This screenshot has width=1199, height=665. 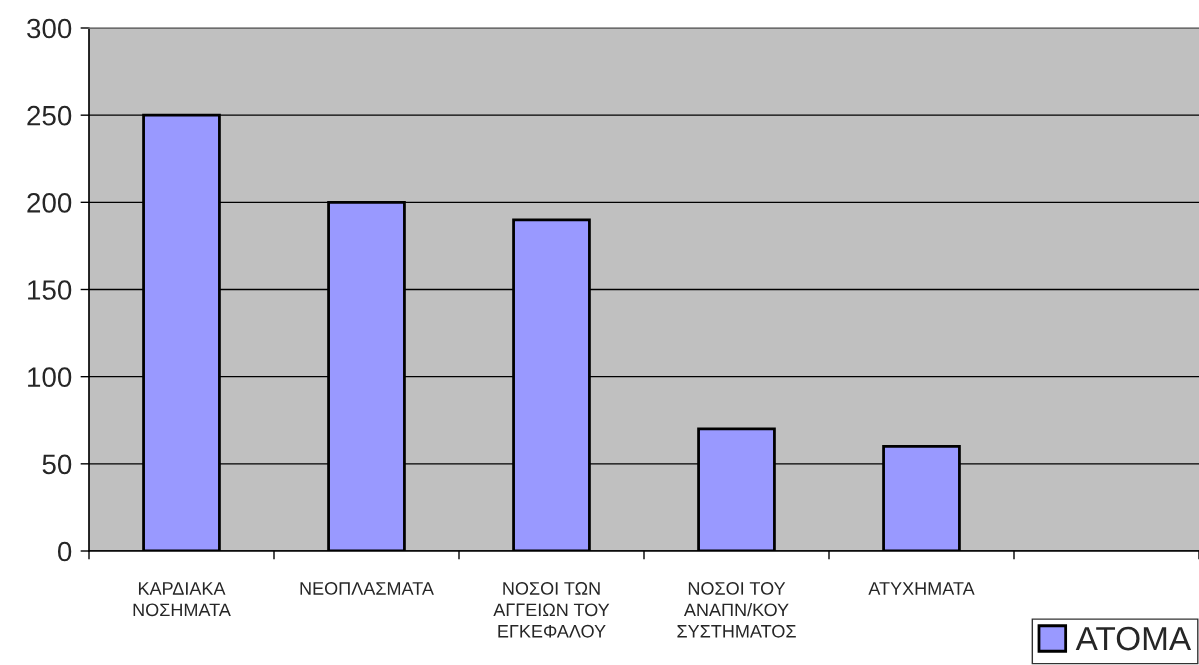 I want to click on legend-label: ΑΤΟΜΑ, so click(x=1133, y=638).